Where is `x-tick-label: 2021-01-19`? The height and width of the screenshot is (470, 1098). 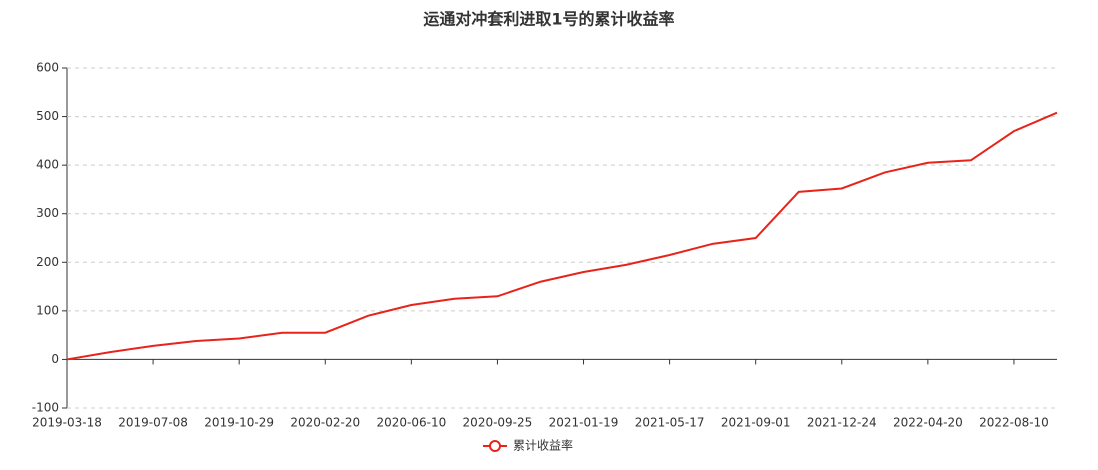 x-tick-label: 2021-01-19 is located at coordinates (584, 423).